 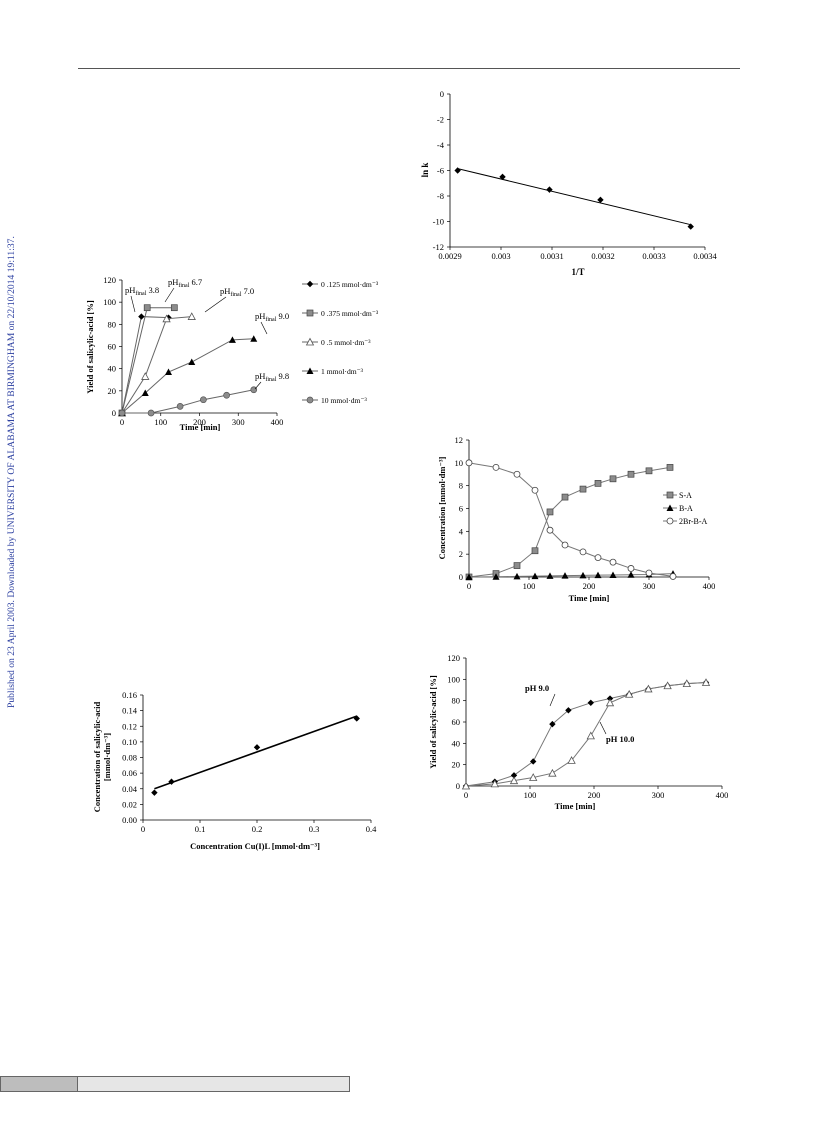 What do you see at coordinates (438, 222) in the screenshot?
I see `y-tick-label: -10` at bounding box center [438, 222].